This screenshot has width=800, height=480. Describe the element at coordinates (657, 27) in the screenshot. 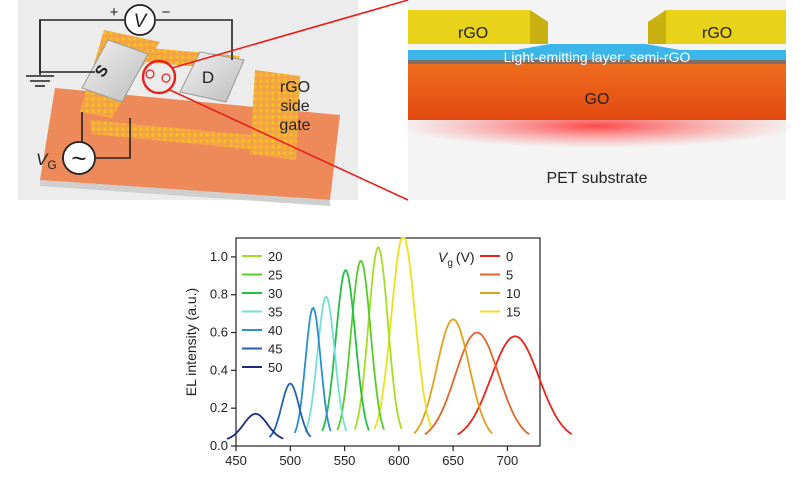

I see `right-electrode-side` at that location.